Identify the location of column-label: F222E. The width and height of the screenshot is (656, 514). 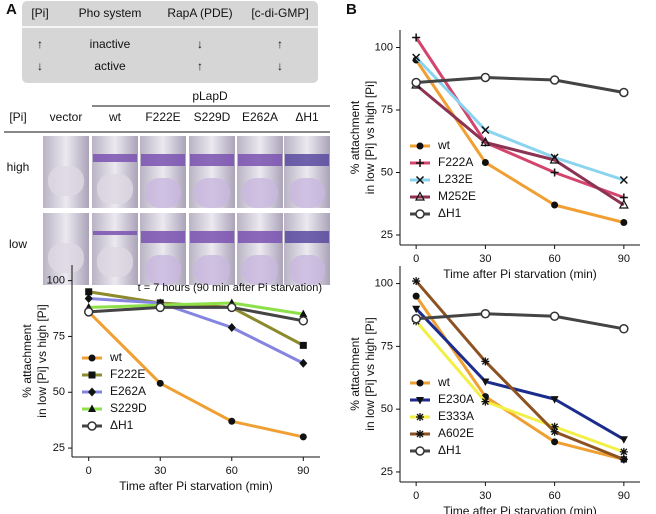
(162, 117).